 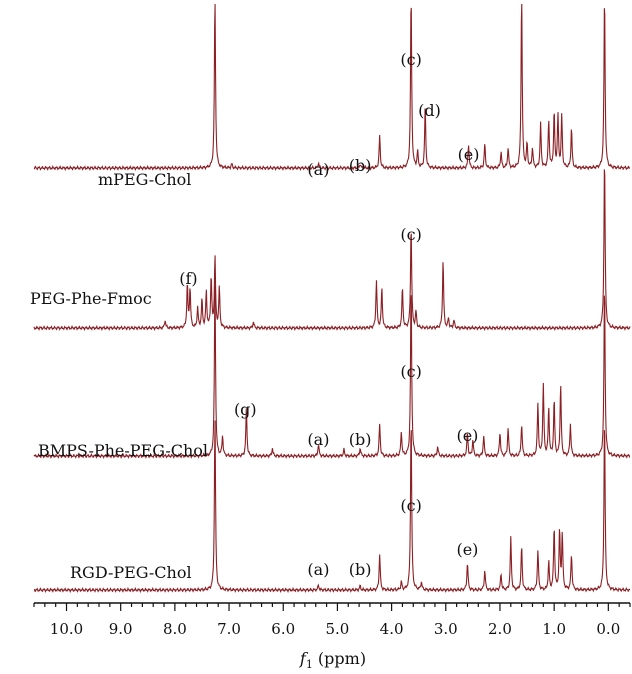 I want to click on x-tick-label: 9.0, so click(x=121, y=629).